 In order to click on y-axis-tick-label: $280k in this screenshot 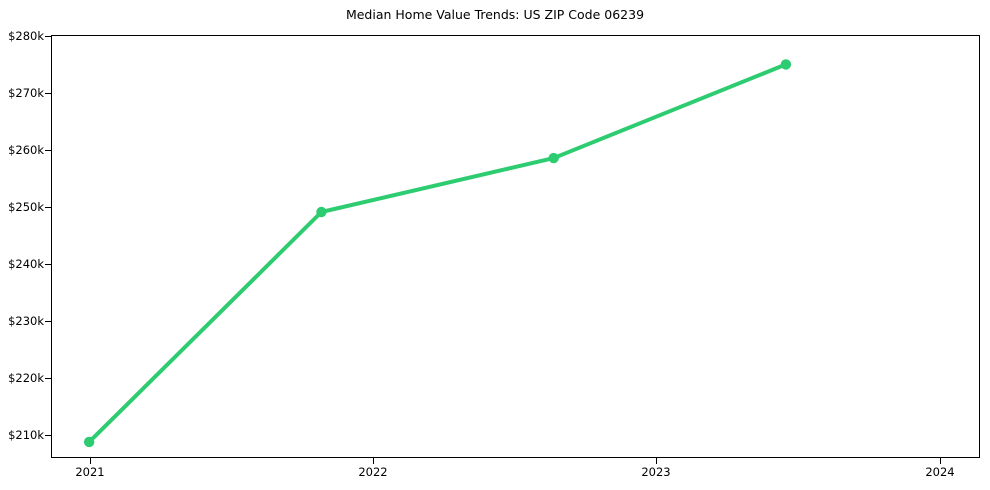, I will do `click(26, 36)`.